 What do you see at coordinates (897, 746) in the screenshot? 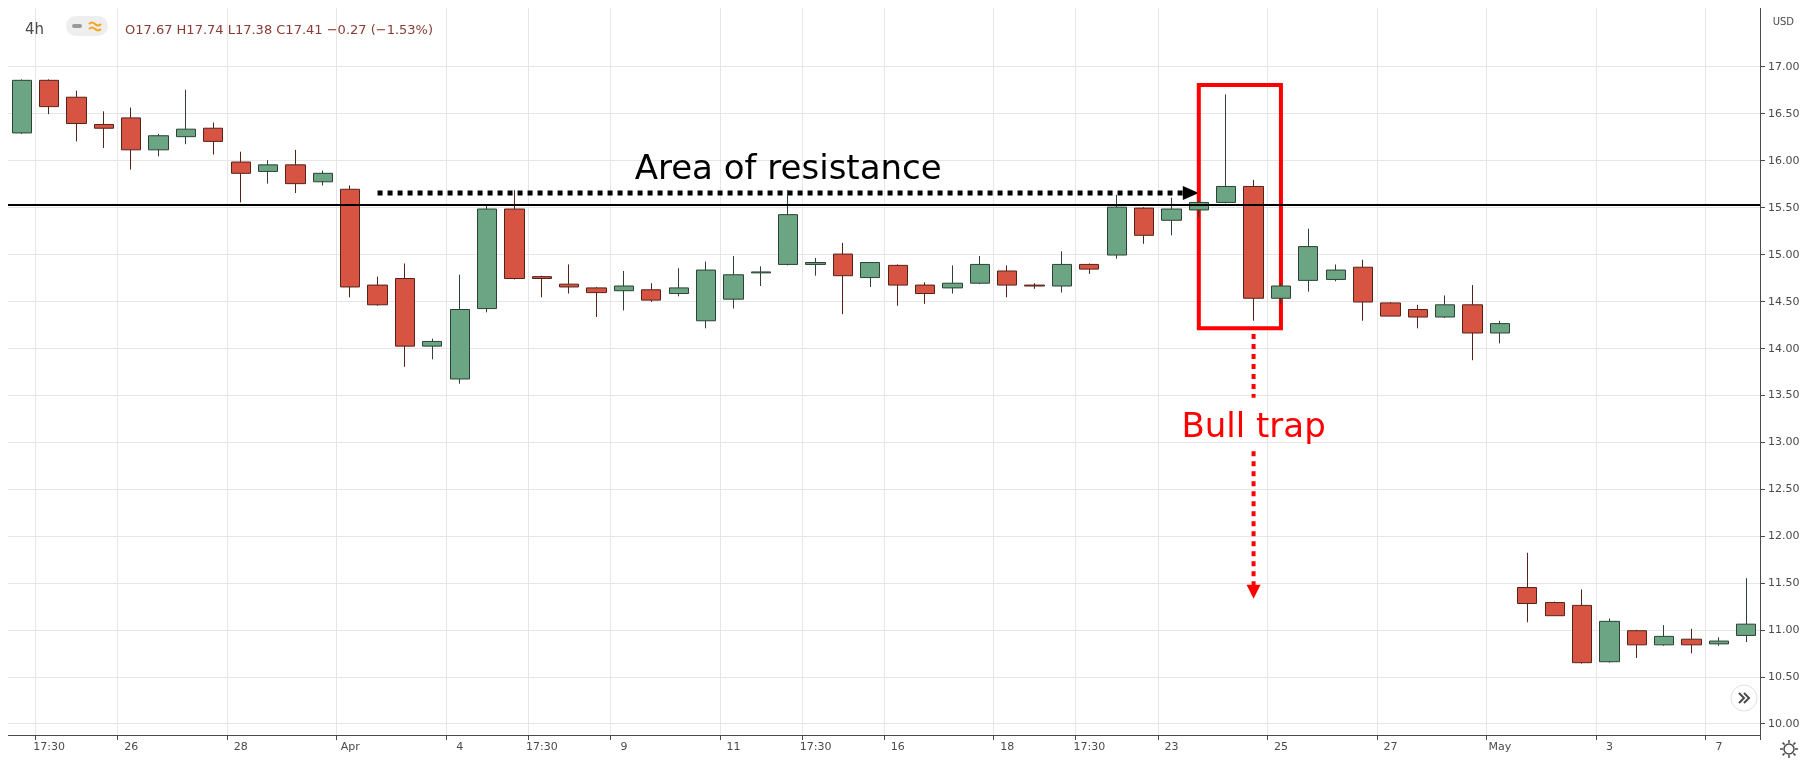
I see `x-tick-label: 16` at bounding box center [897, 746].